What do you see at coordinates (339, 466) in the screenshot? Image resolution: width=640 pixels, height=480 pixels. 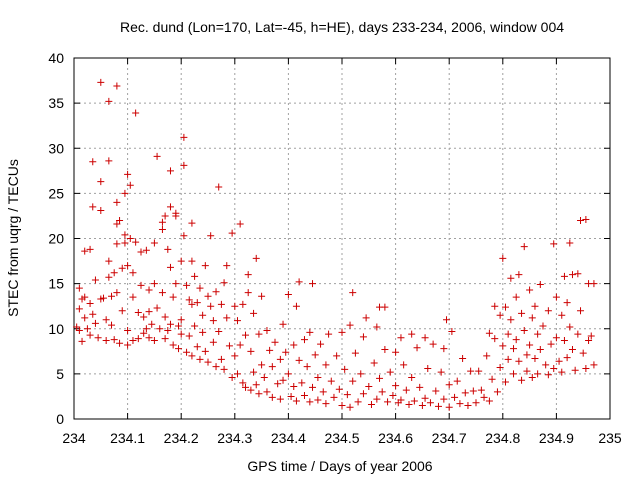 I see `x-axis-label: GPS time / Days of year 2006` at bounding box center [339, 466].